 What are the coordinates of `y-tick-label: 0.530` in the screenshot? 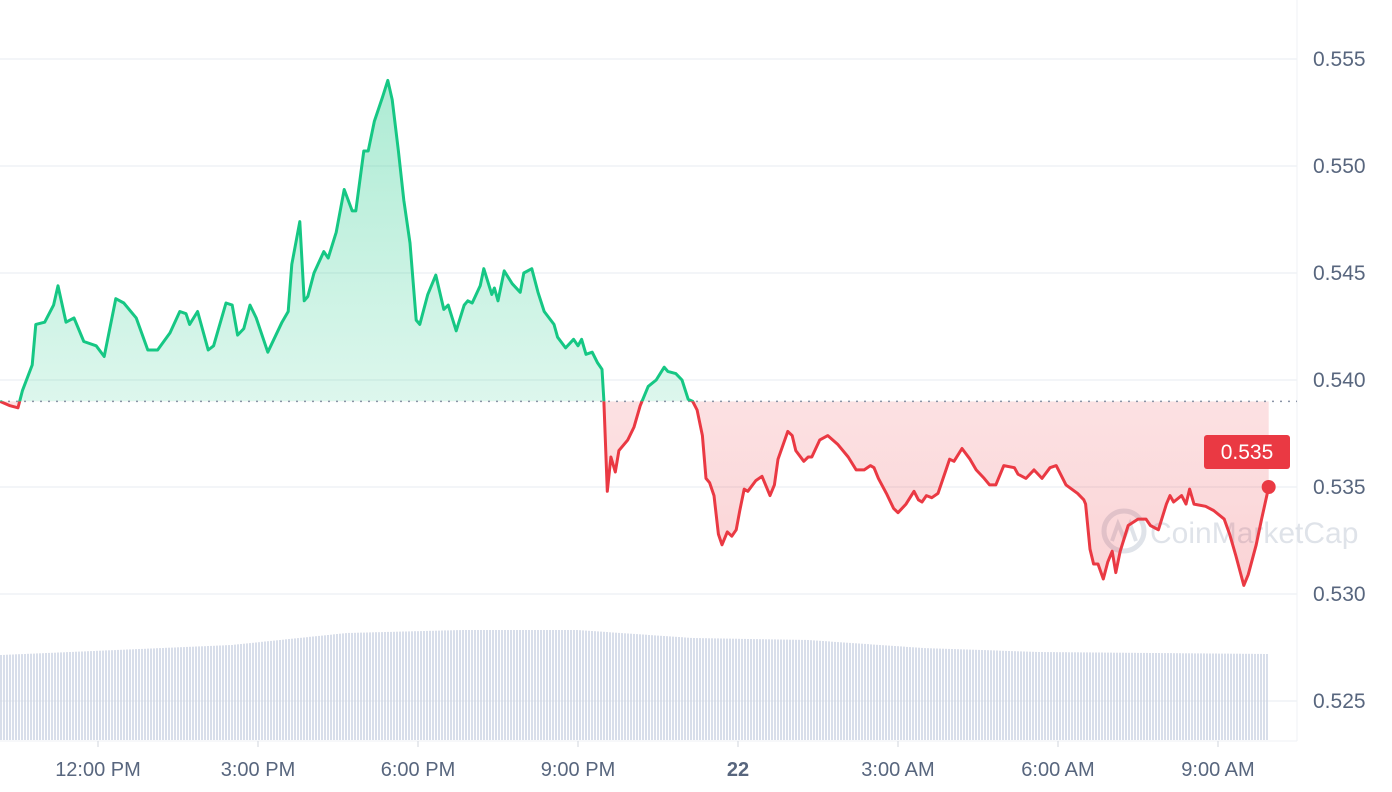 It's located at (1339, 594).